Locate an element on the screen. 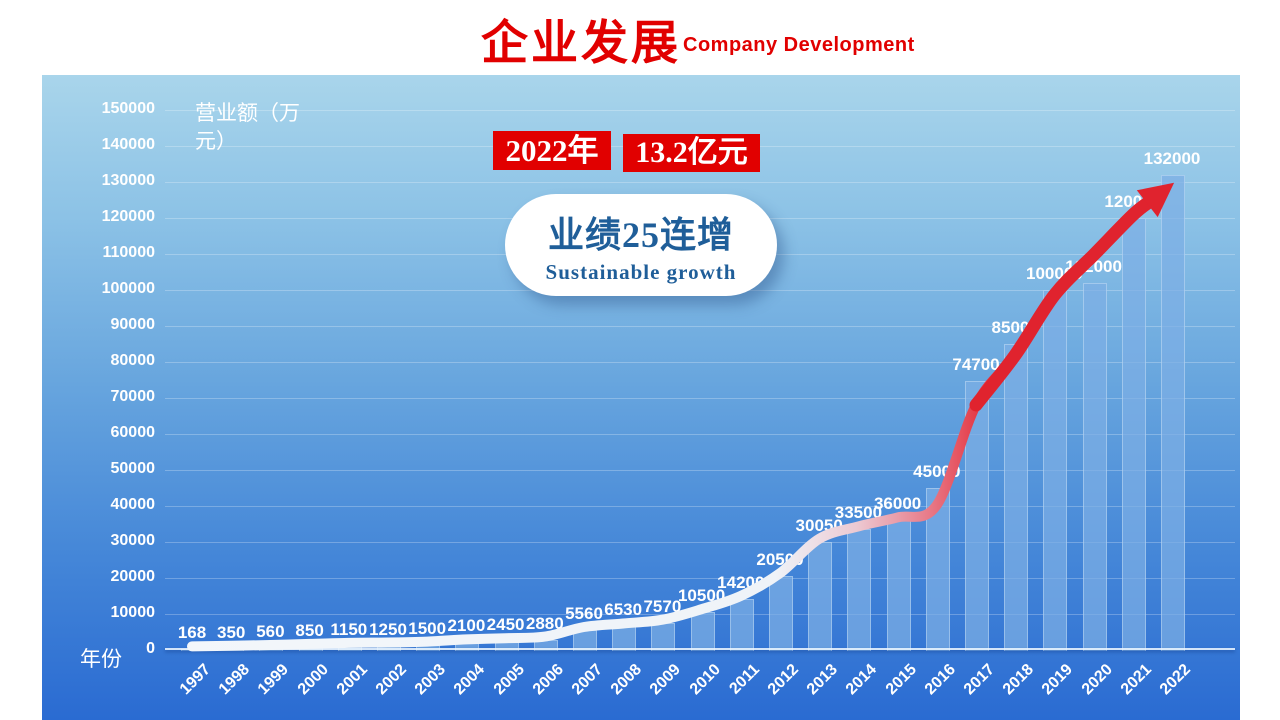 This screenshot has height=720, width=1280. x-axis-tick: 2017 is located at coordinates (979, 680).